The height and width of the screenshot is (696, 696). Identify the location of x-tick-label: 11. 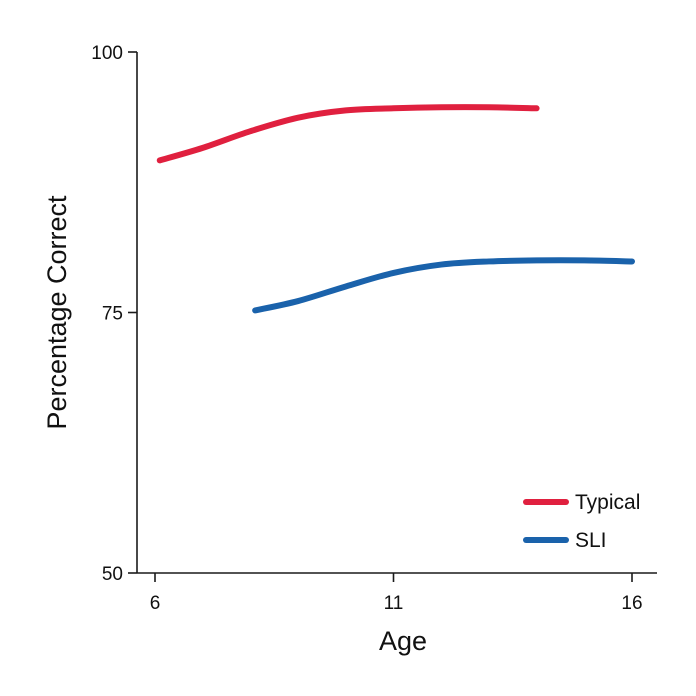
(394, 603).